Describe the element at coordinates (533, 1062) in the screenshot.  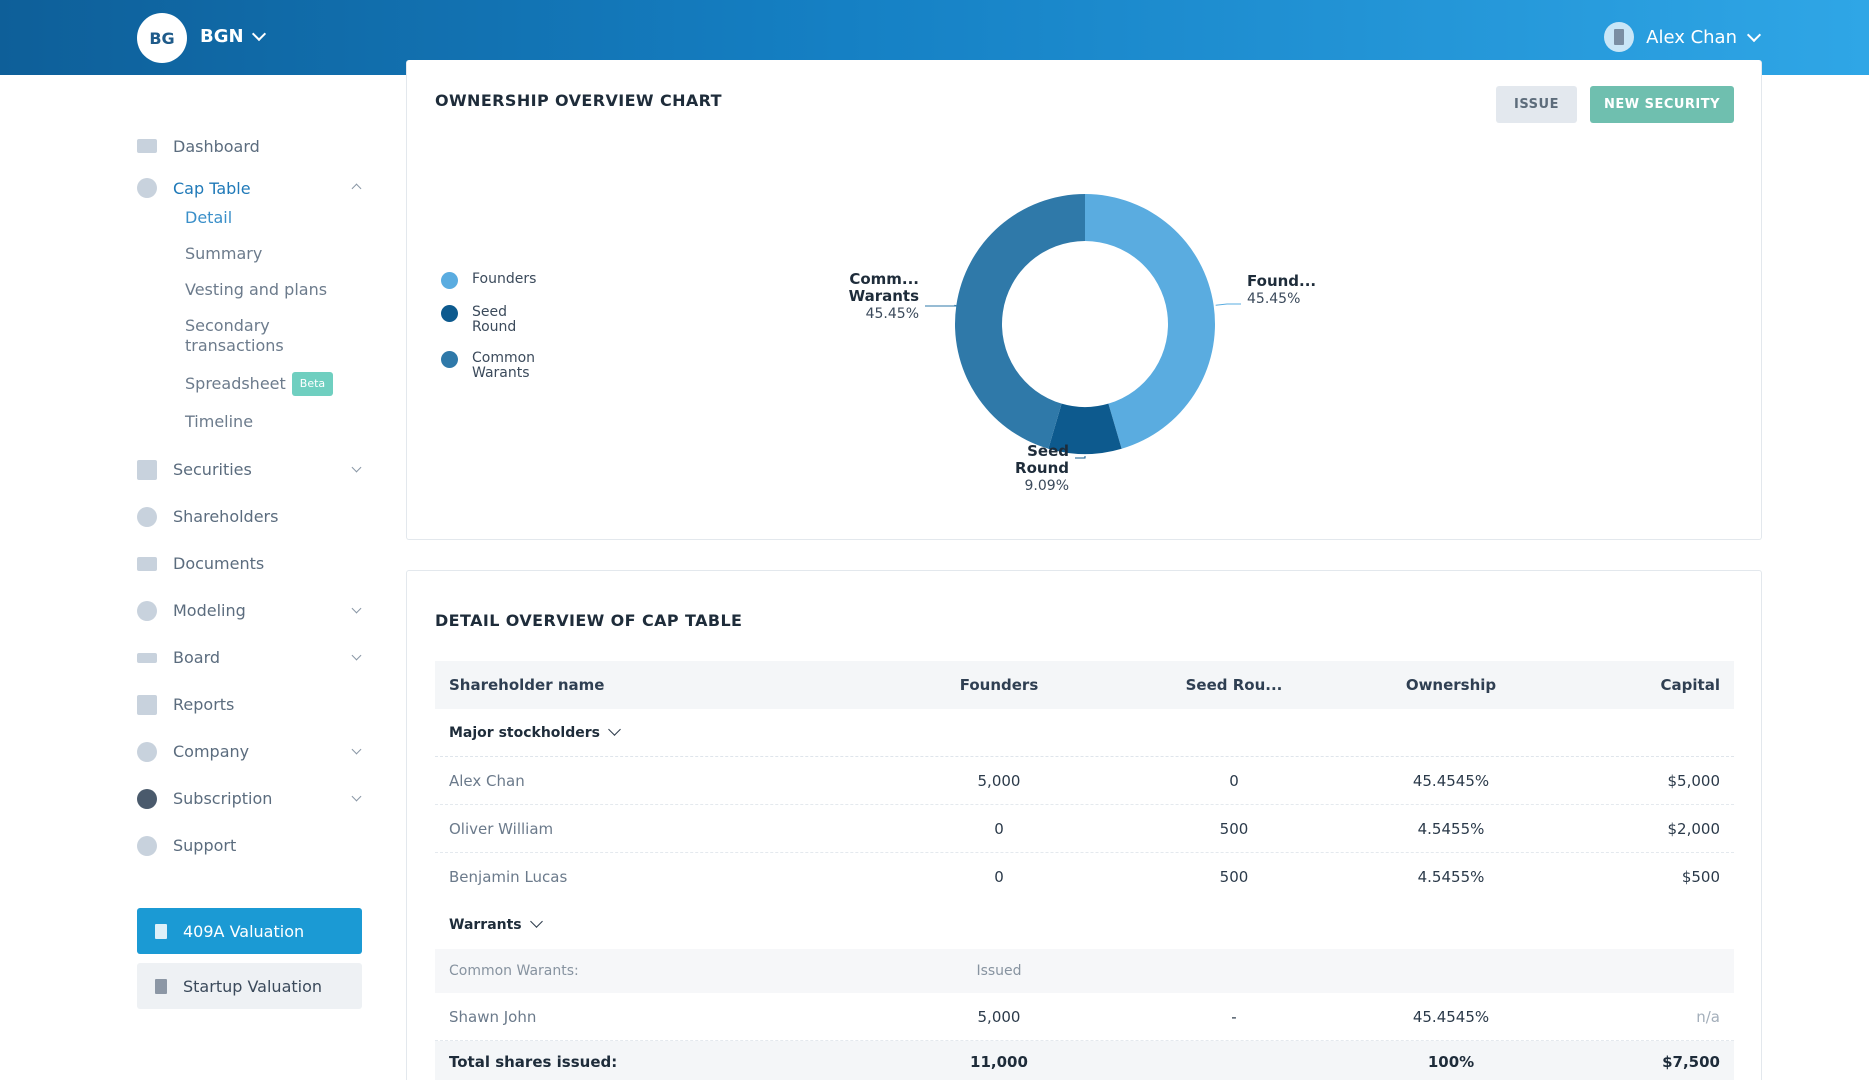
I see `total-label: Total shares issued:` at that location.